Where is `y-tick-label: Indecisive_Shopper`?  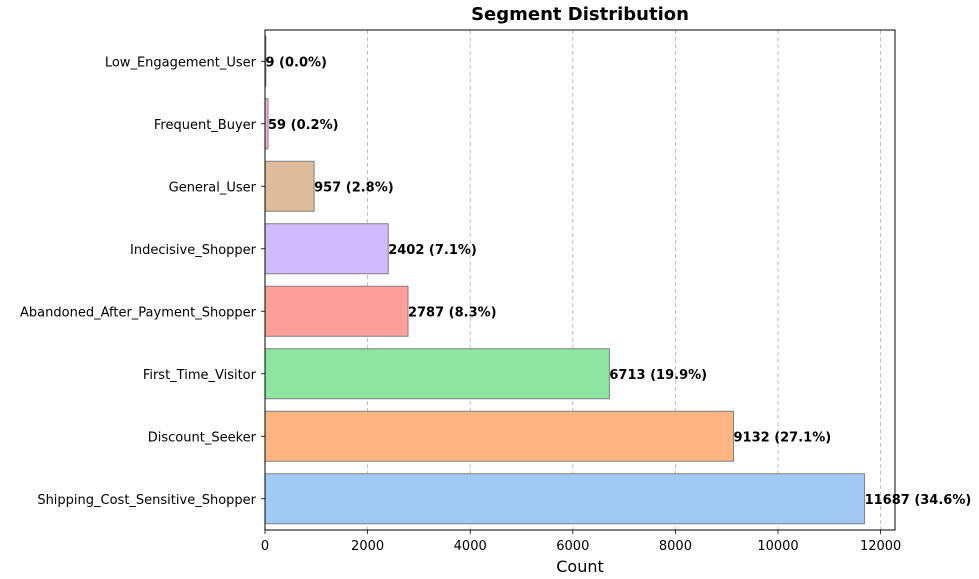
y-tick-label: Indecisive_Shopper is located at coordinates (193, 250).